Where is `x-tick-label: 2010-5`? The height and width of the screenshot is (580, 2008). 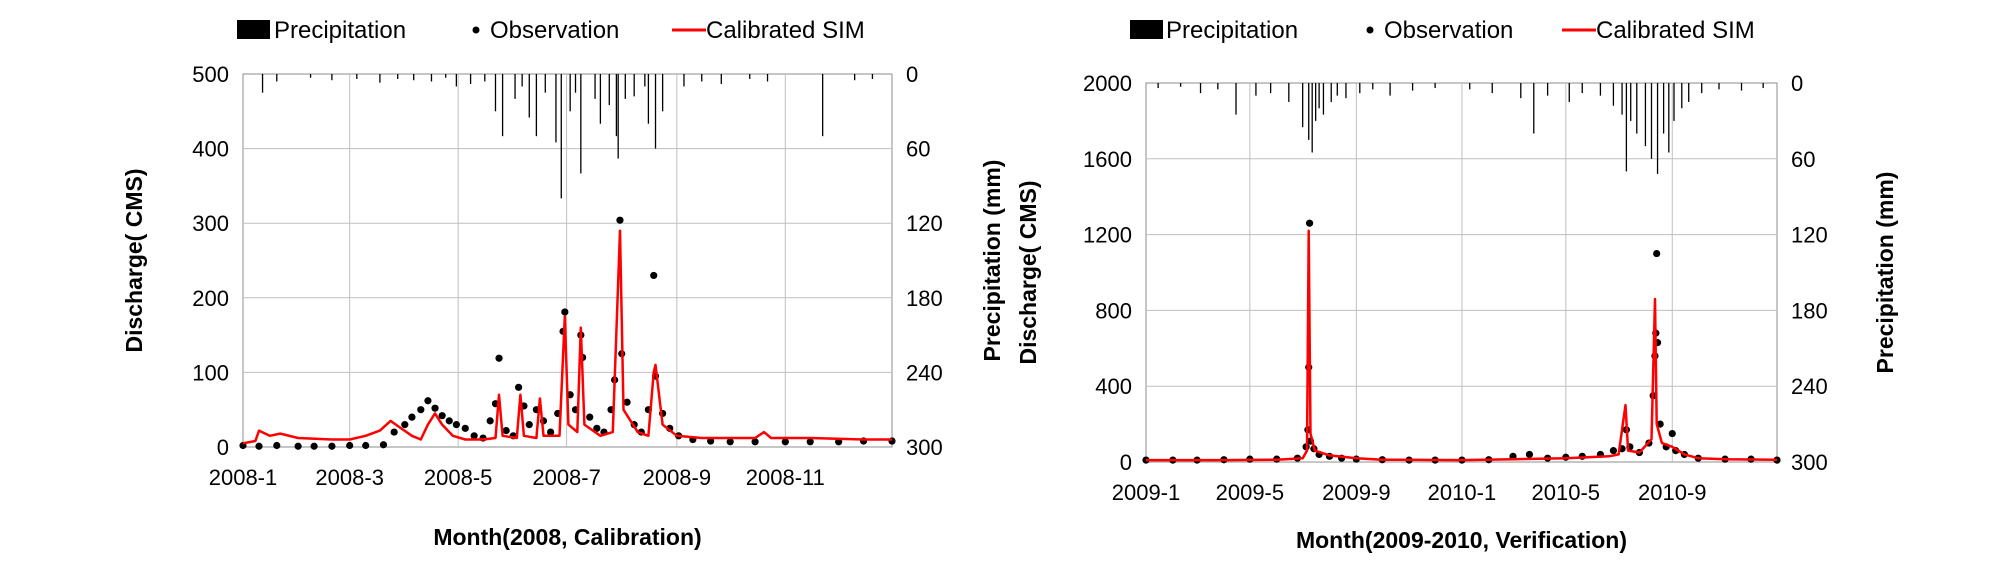 x-tick-label: 2010-5 is located at coordinates (1566, 492).